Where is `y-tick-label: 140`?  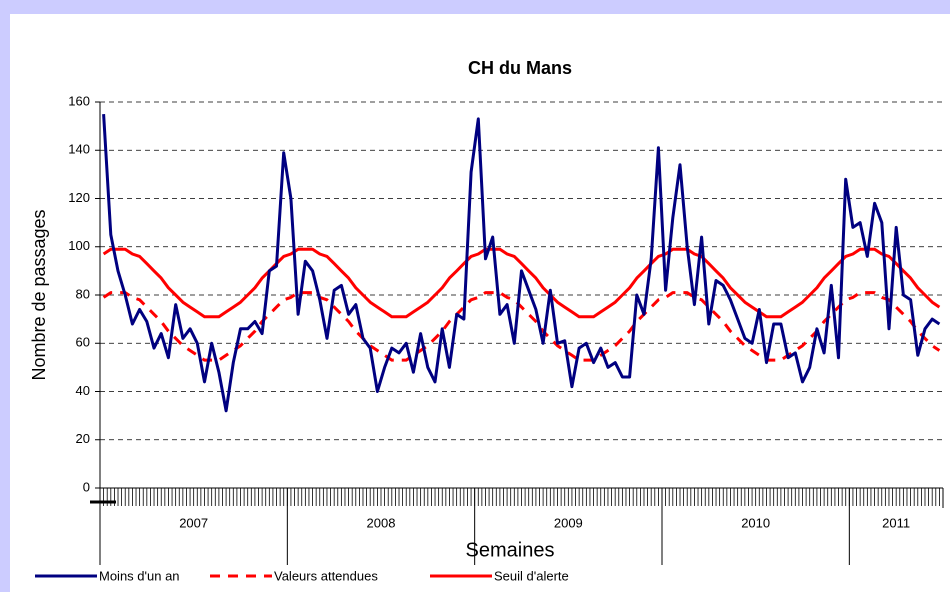 y-tick-label: 140 is located at coordinates (79, 149).